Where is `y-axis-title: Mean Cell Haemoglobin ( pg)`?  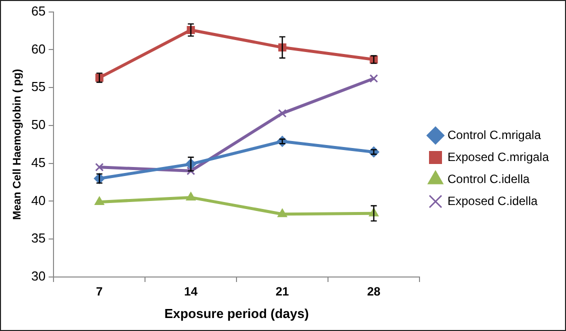 y-axis-title: Mean Cell Haemoglobin ( pg) is located at coordinates (18, 144).